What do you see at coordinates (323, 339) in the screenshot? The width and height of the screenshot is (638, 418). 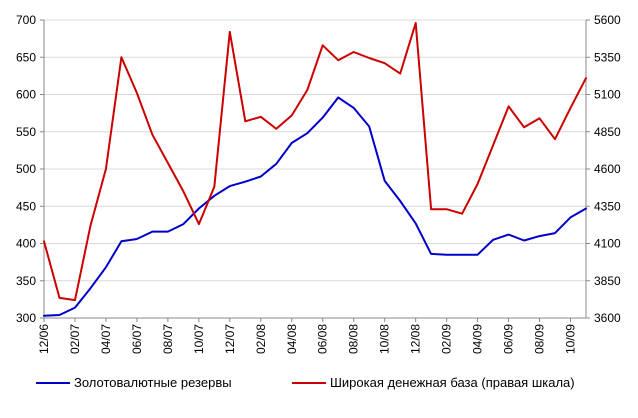 I see `x-axis-tick-label: 06/08` at bounding box center [323, 339].